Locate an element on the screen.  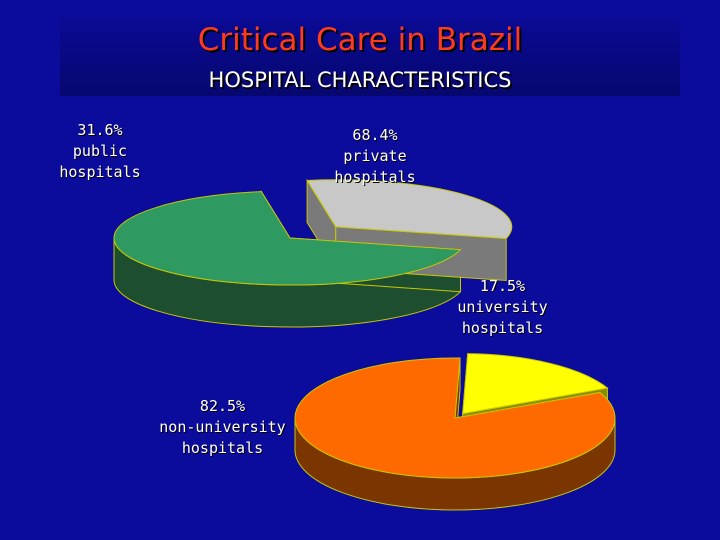
label-private-name-1: private is located at coordinates (375, 156).